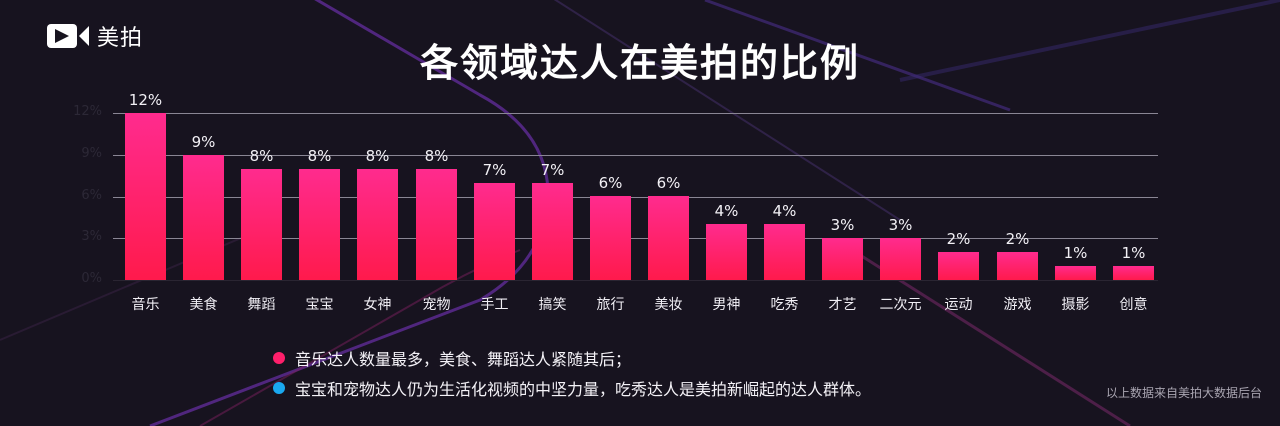 This screenshot has height=426, width=1280. What do you see at coordinates (1183, 393) in the screenshot?
I see `data-source-note: 以上数据来自美拍大数据后台` at bounding box center [1183, 393].